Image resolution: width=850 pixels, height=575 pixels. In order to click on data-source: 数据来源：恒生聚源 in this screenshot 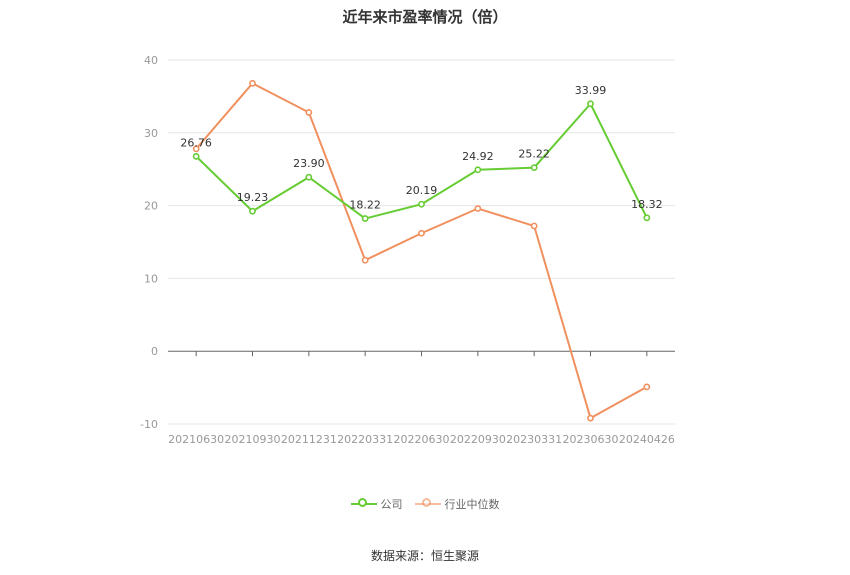, I will do `click(424, 556)`.